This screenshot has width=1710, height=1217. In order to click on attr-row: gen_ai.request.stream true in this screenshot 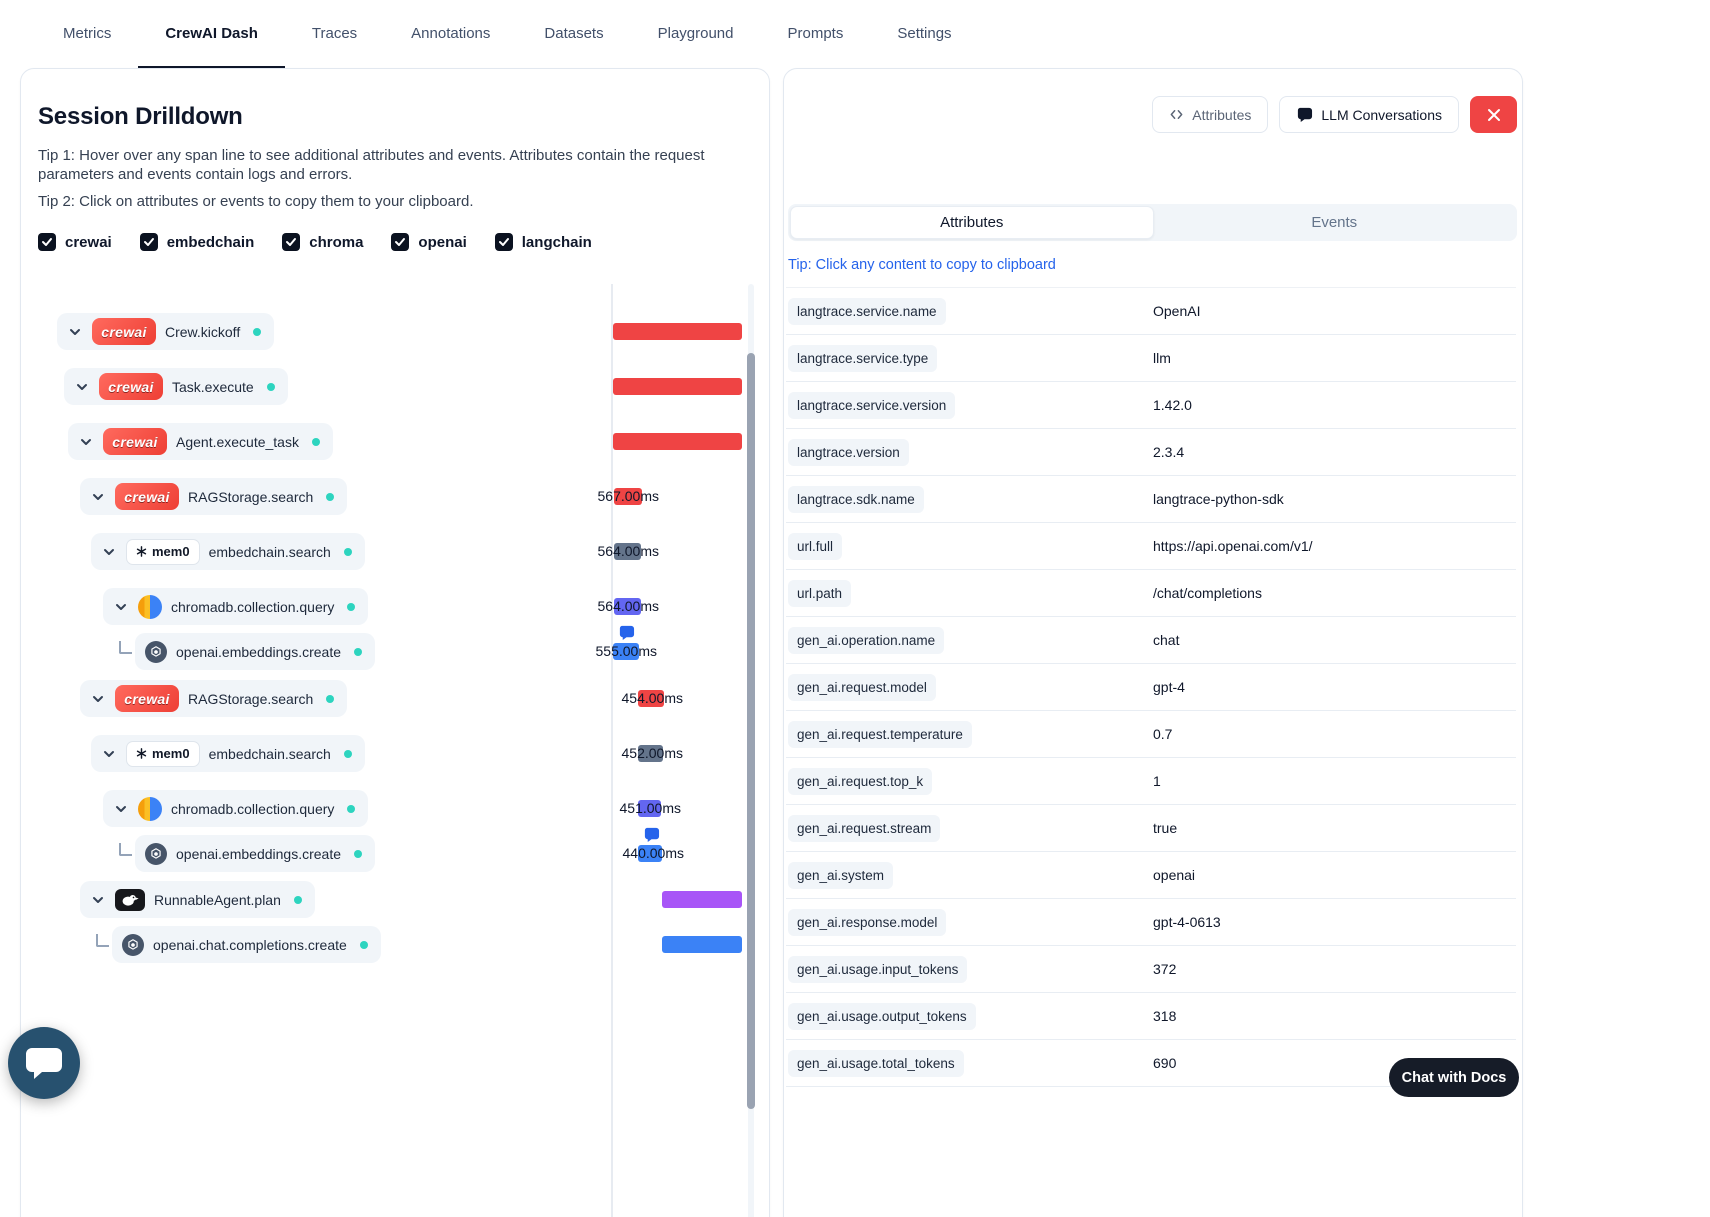, I will do `click(1151, 828)`.